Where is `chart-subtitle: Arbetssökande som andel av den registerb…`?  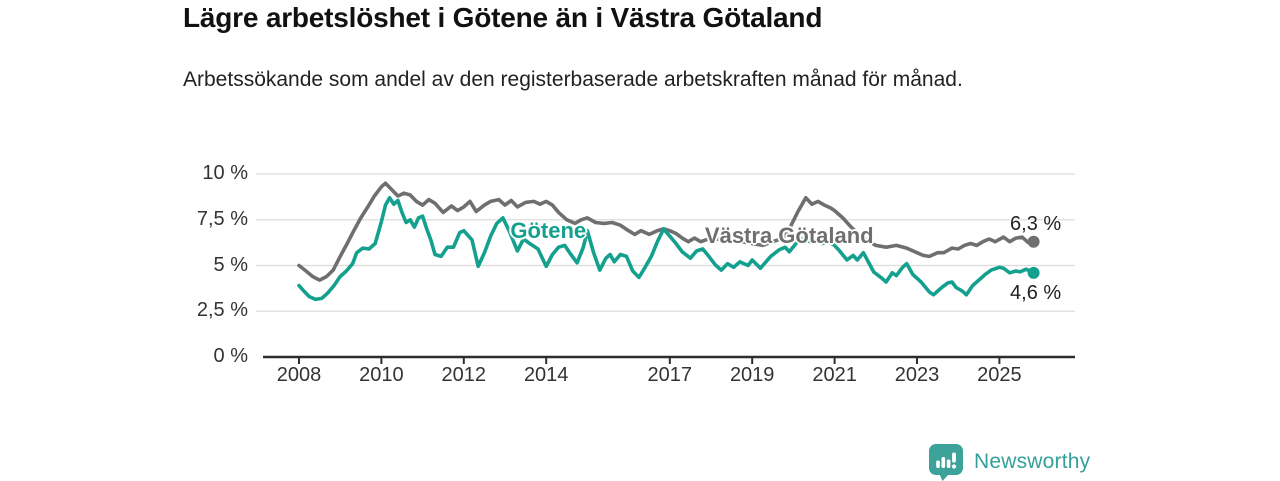
chart-subtitle: Arbetssökande som andel av den registerb… is located at coordinates (573, 79).